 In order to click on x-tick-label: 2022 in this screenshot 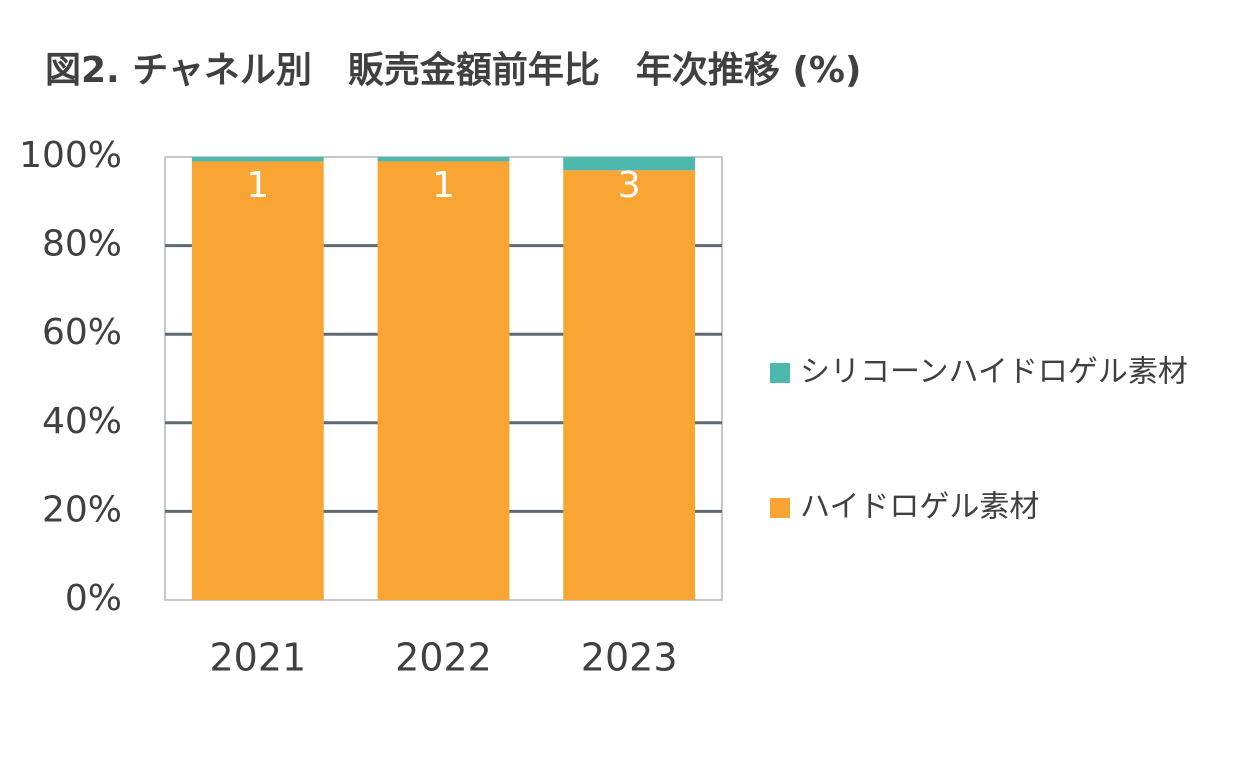, I will do `click(443, 658)`.